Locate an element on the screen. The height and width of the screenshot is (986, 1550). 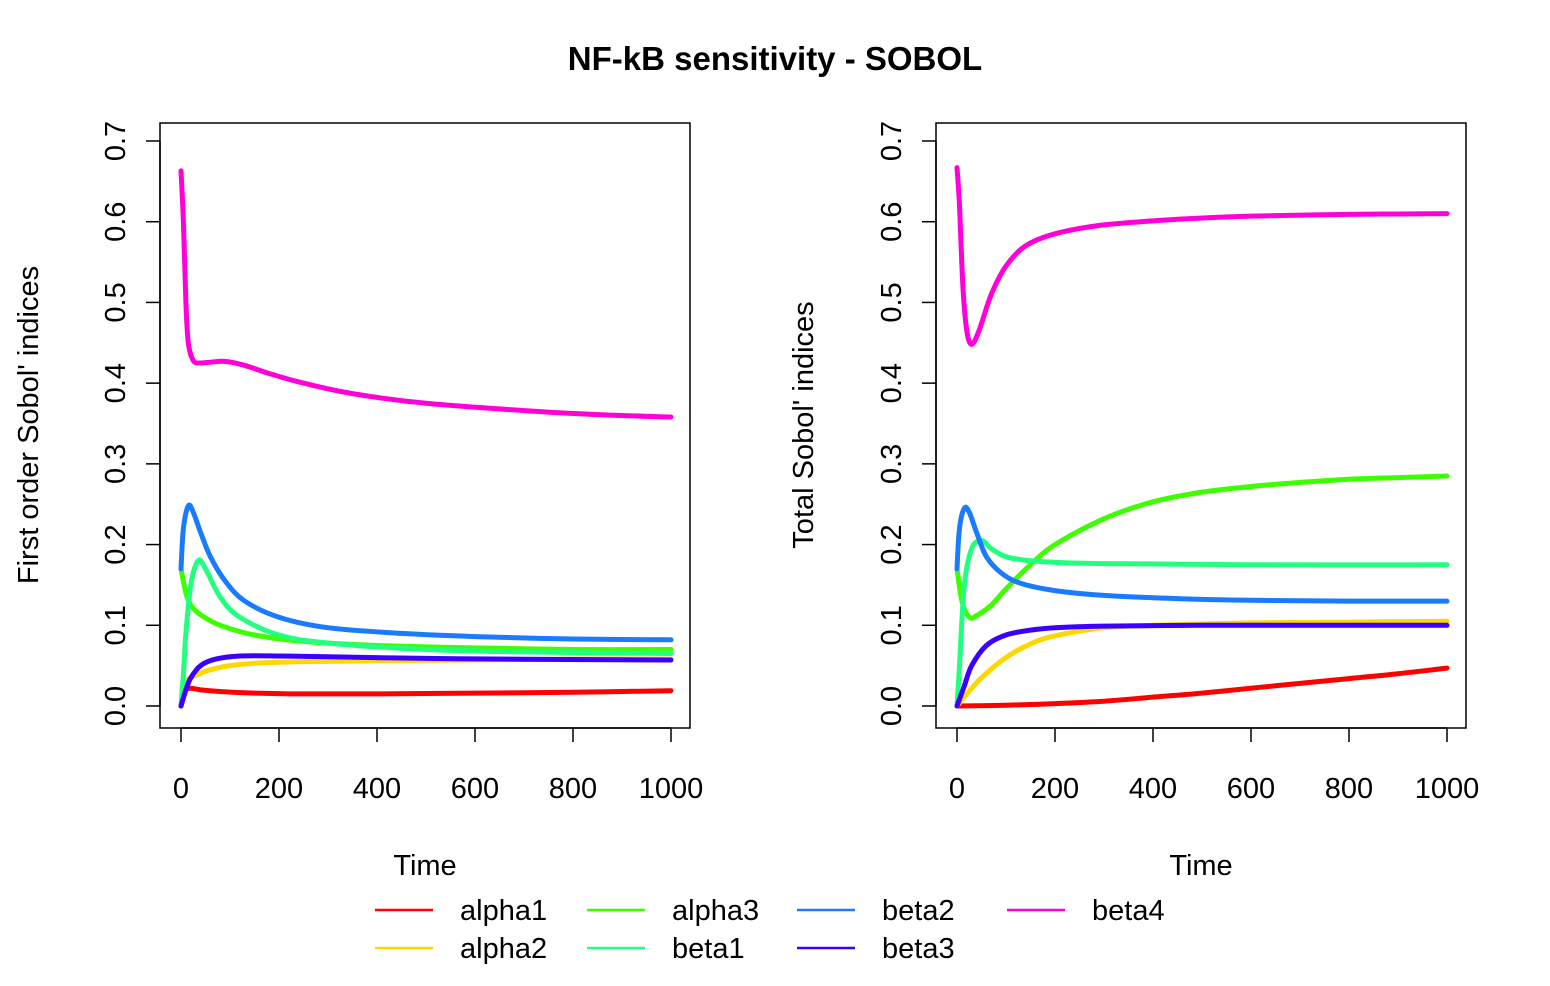
legend-item-alpha1: alpha1 is located at coordinates (461, 911).